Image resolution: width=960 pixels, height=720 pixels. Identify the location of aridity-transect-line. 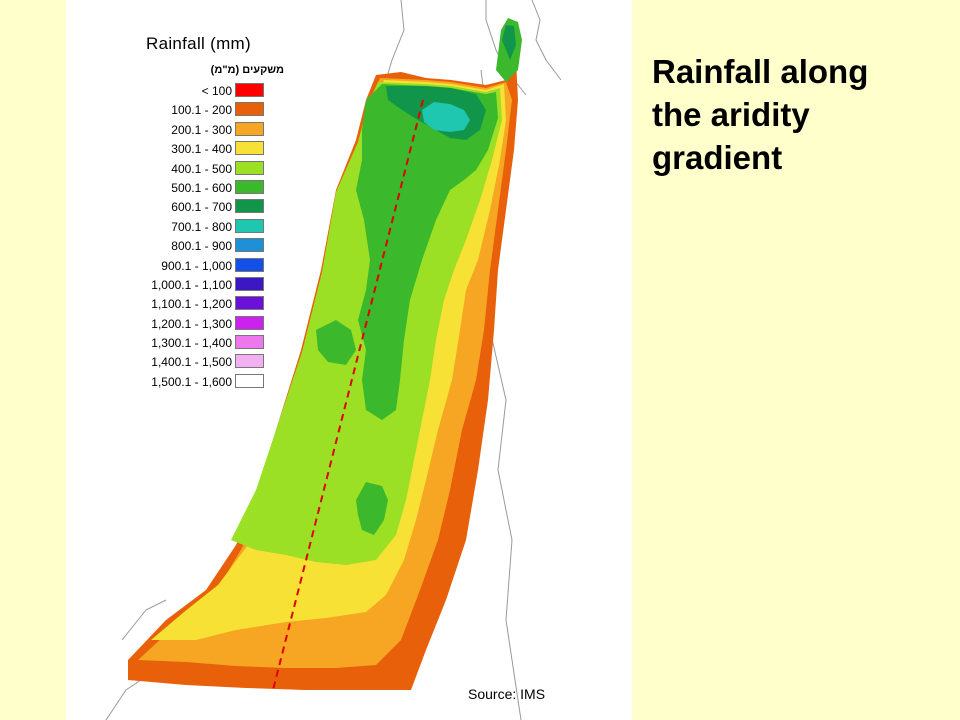
(348, 395).